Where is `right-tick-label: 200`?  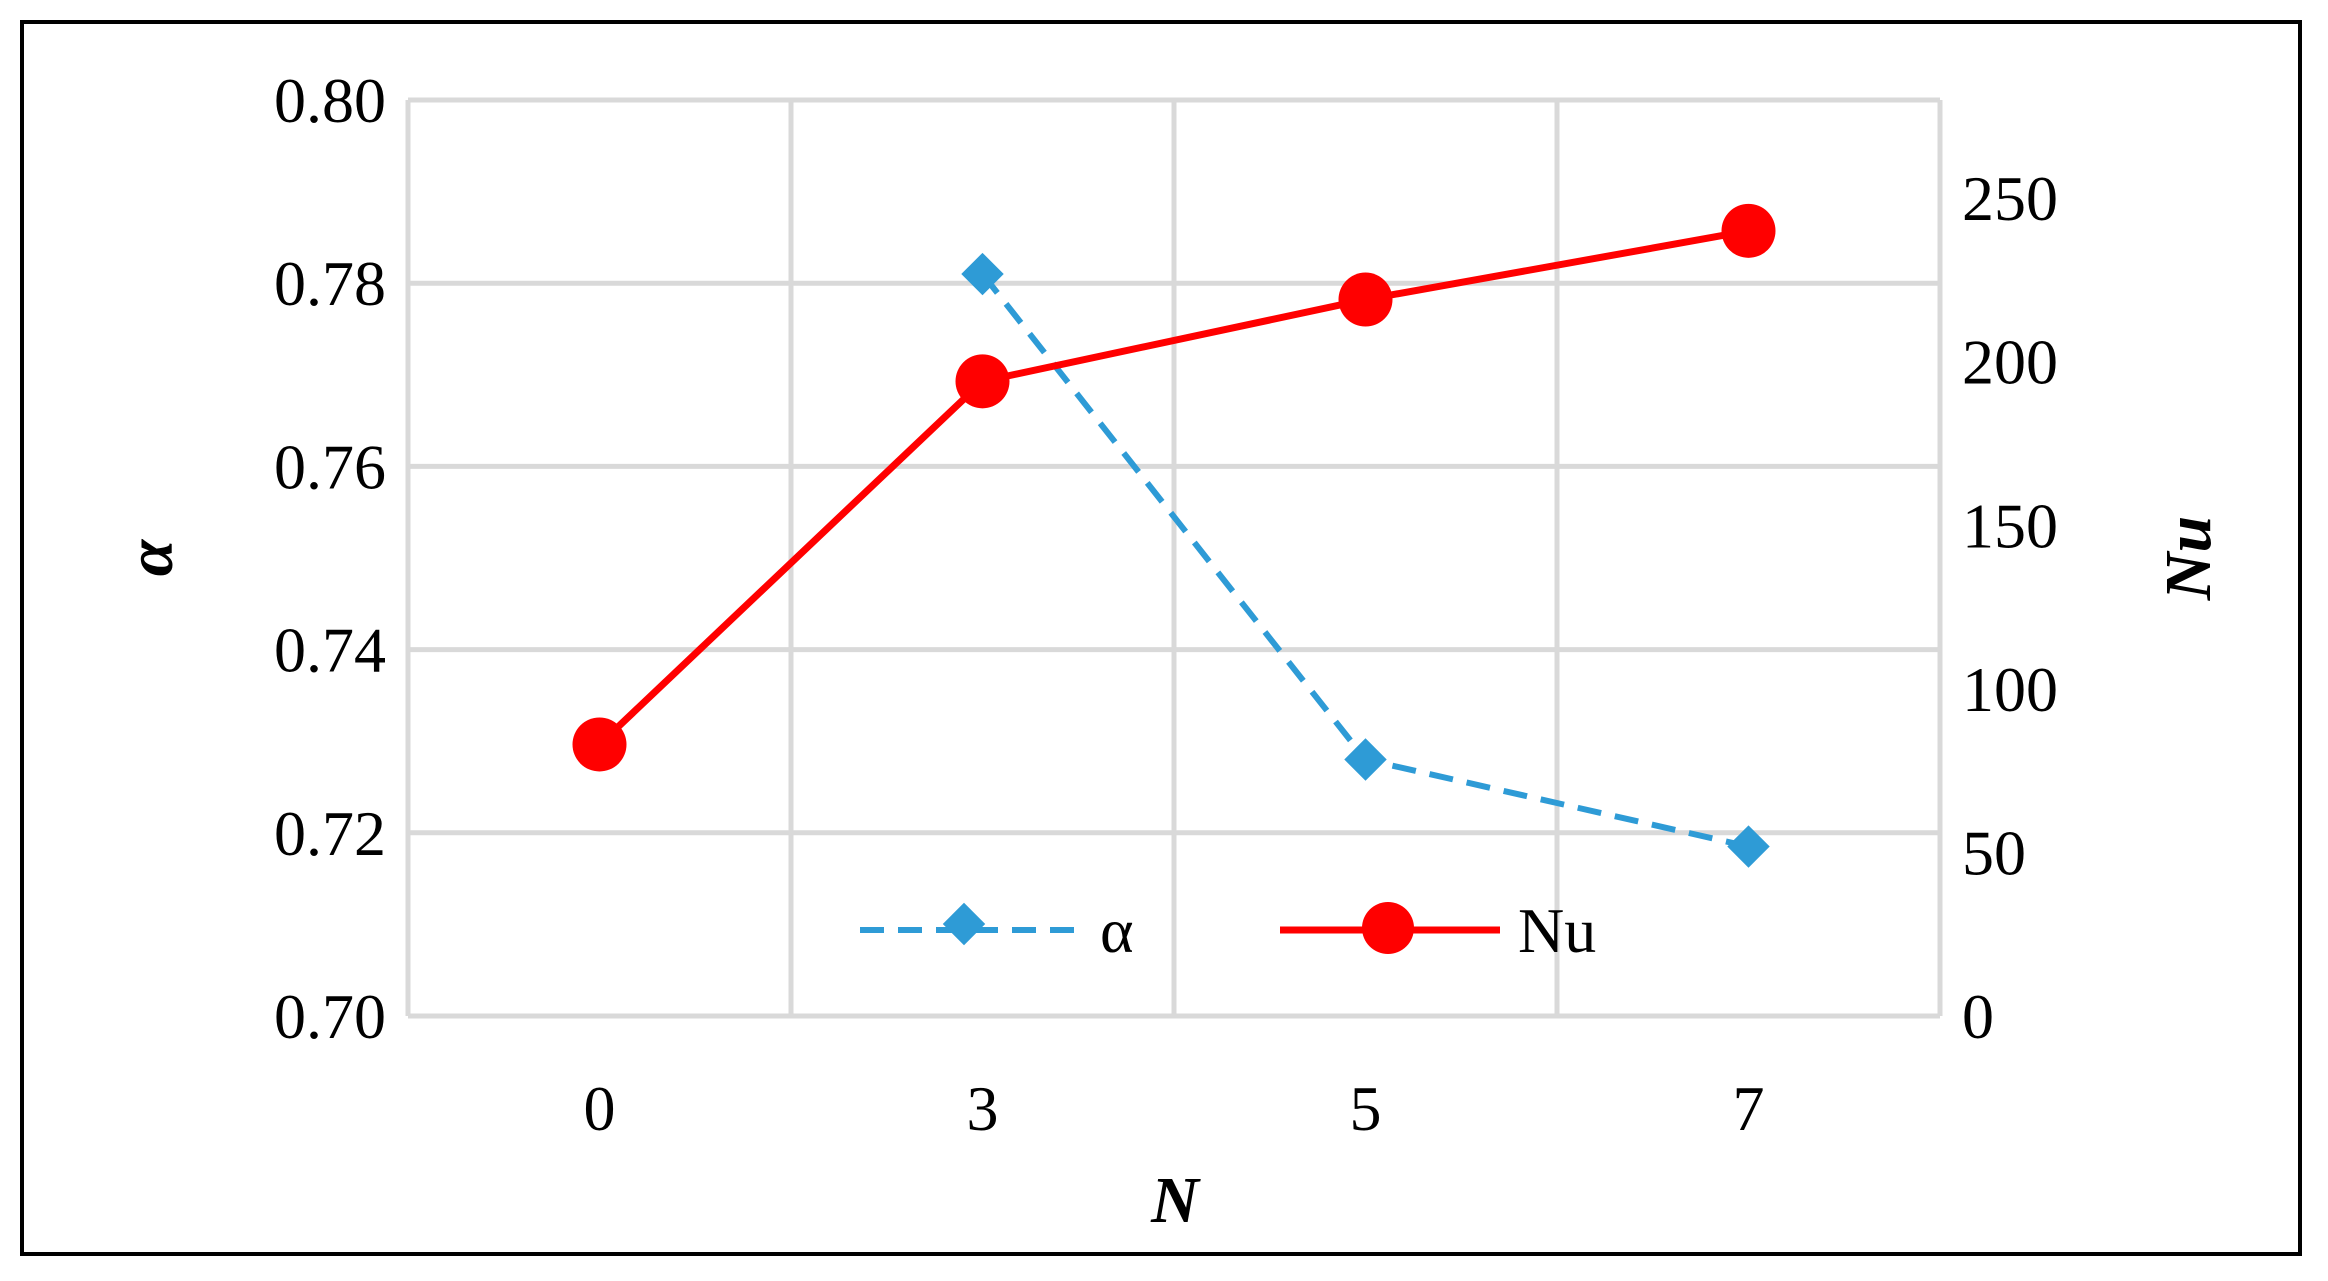
right-tick-label: 200 is located at coordinates (2010, 362).